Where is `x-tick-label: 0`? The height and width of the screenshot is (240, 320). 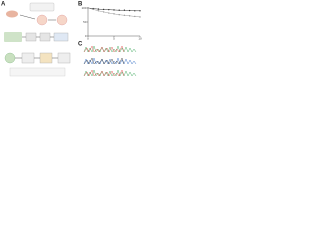
x-tick-label: 0 is located at coordinates (88, 38).